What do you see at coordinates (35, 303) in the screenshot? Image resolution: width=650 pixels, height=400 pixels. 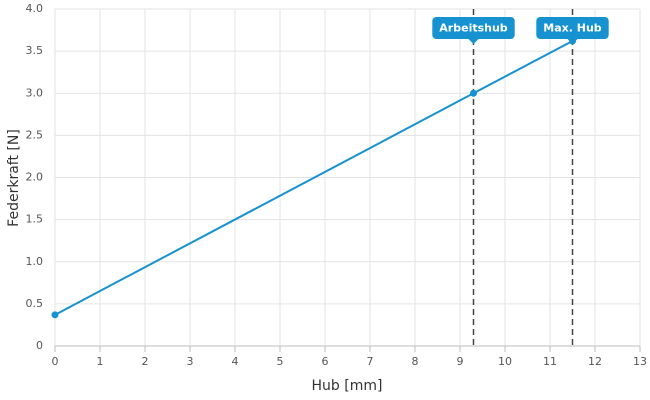 I see `y-tick-label: 0.5` at bounding box center [35, 303].